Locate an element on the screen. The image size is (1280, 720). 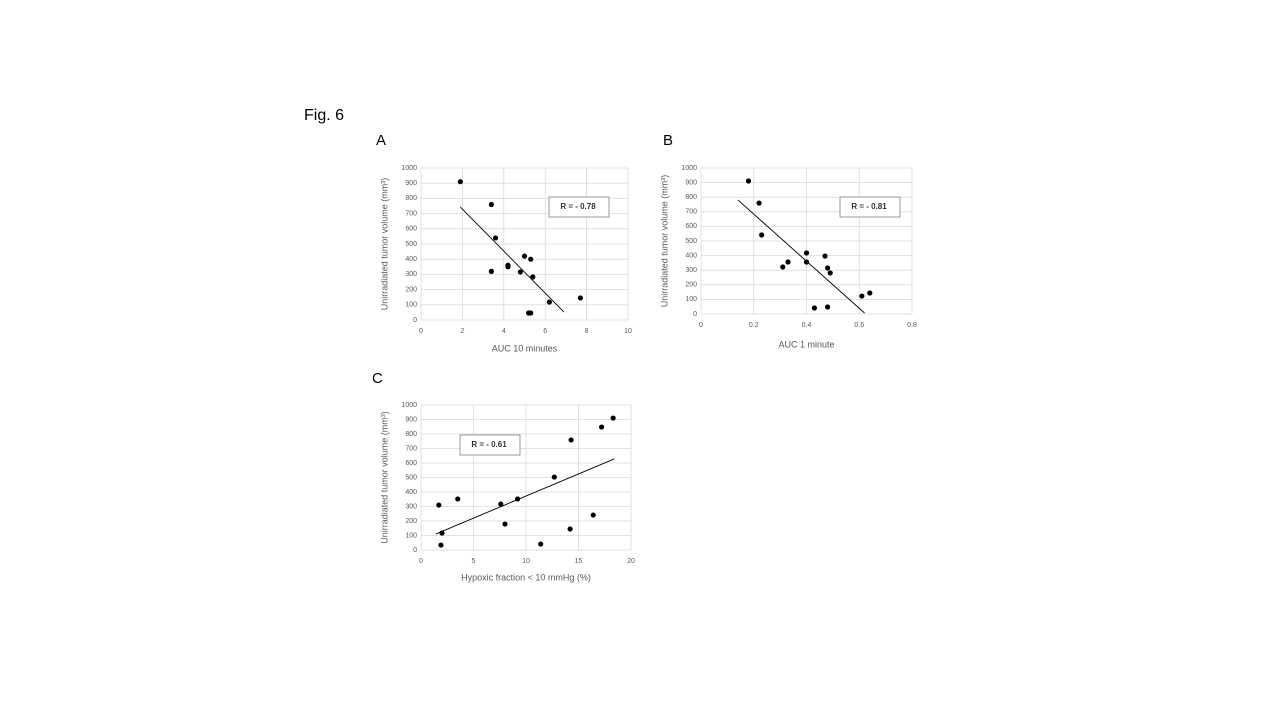
x-tick-label: 0.4 is located at coordinates (807, 325).